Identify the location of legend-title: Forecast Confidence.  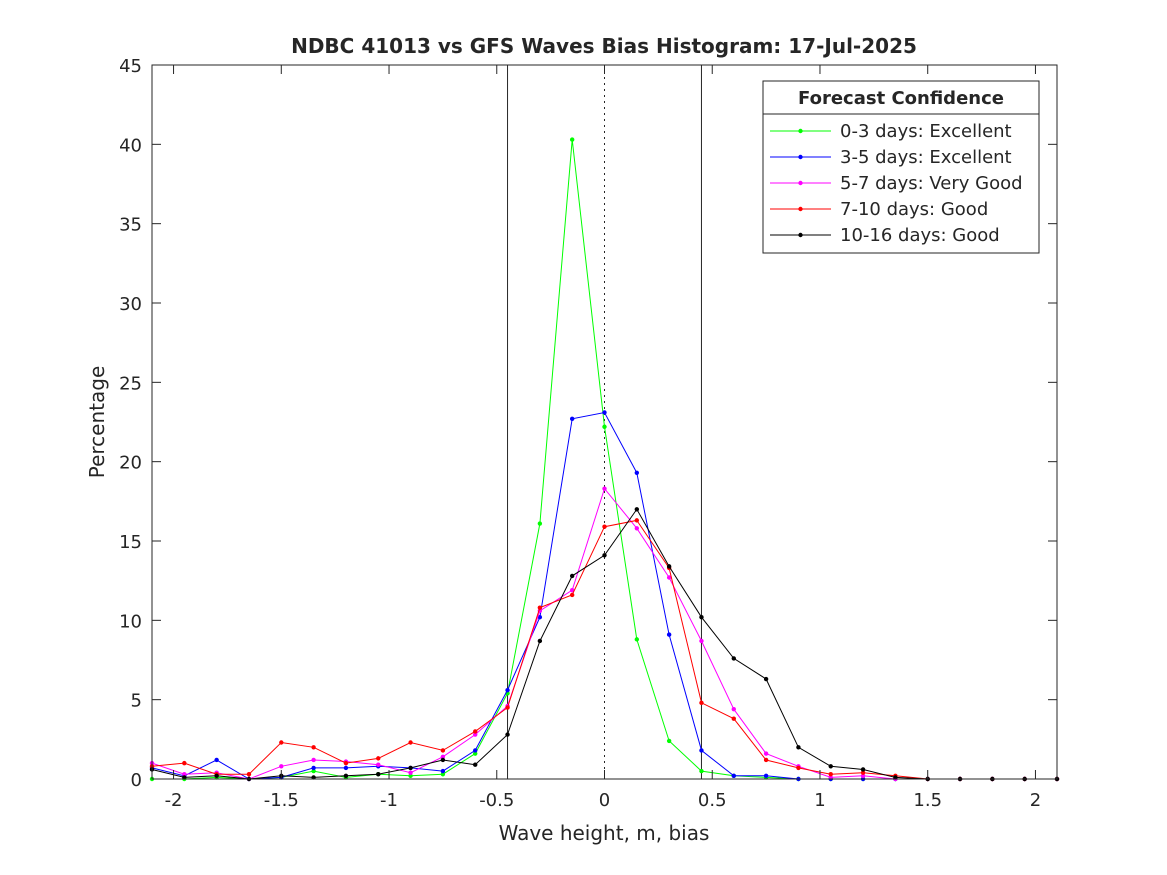
(901, 98).